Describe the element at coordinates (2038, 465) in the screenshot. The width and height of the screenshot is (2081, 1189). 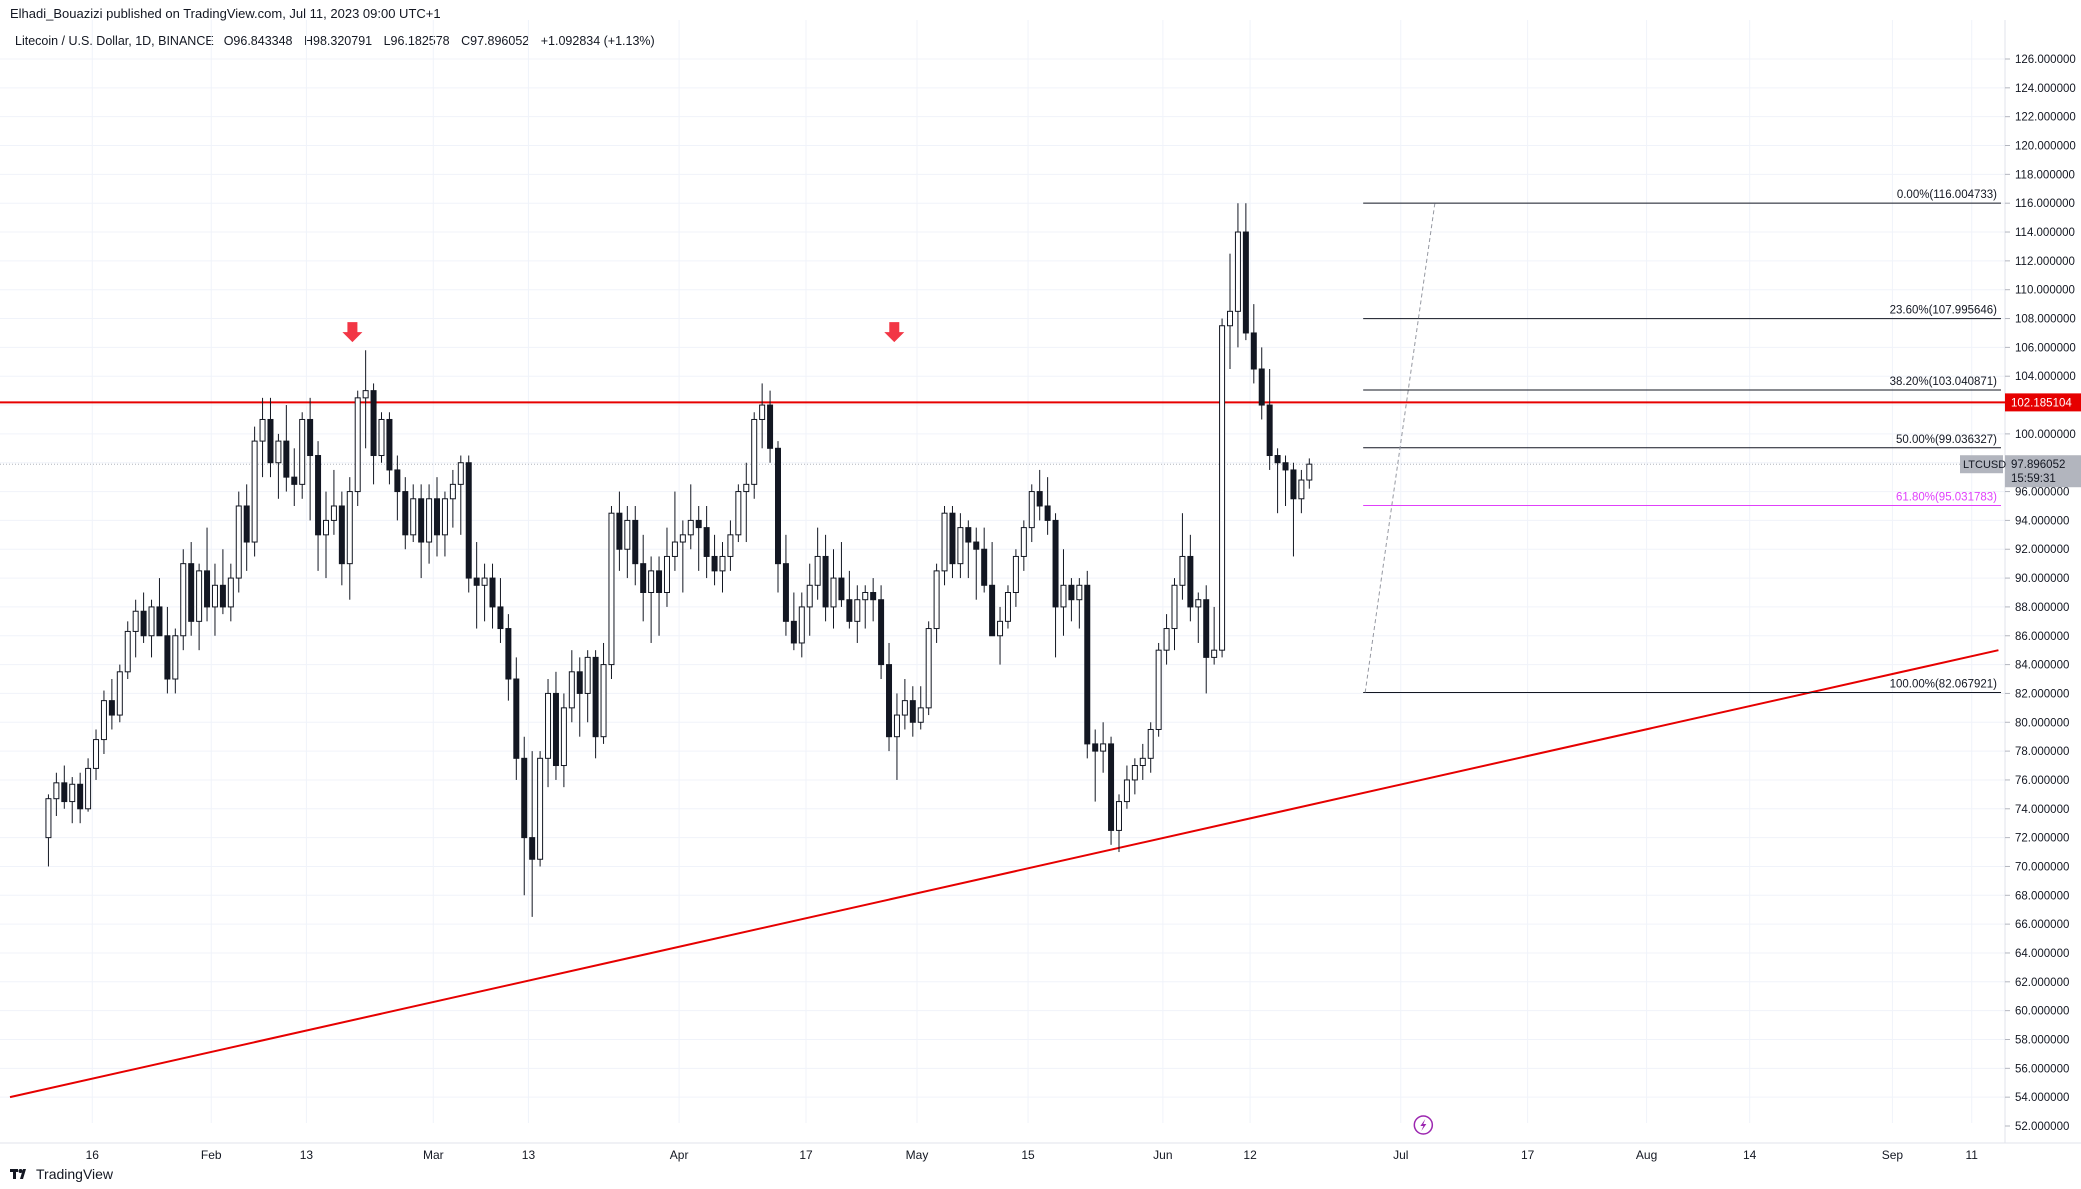
I see `last-price-label: 97.896052` at that location.